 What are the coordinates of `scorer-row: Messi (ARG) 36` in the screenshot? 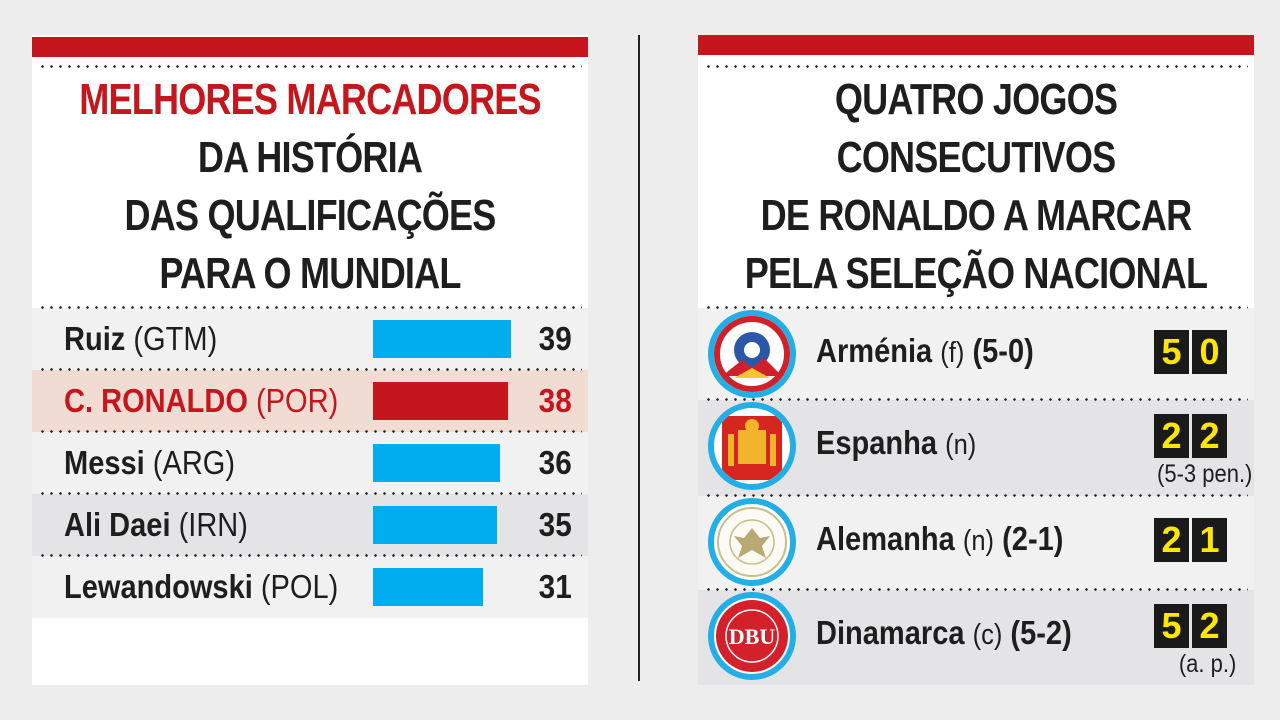 It's located at (310, 462).